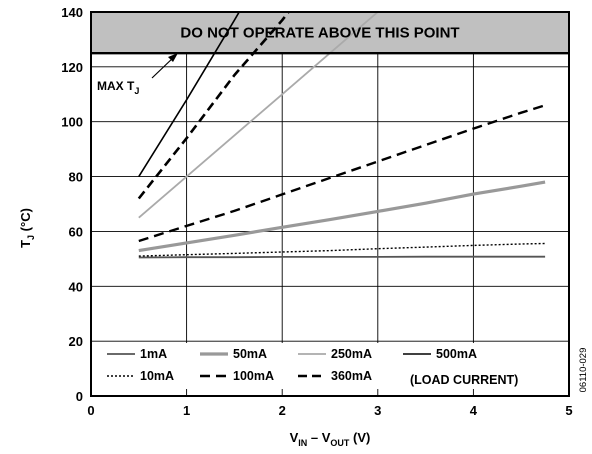 This screenshot has width=592, height=454. Describe the element at coordinates (173, 57) in the screenshot. I see `max-tj-arrowhead` at that location.